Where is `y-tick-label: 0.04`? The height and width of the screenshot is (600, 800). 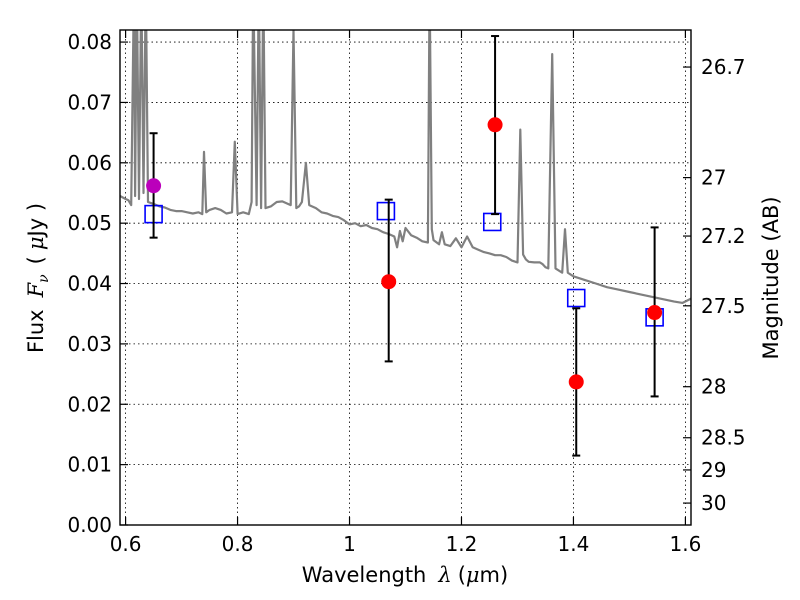 y-tick-label: 0.04 is located at coordinates (89, 284).